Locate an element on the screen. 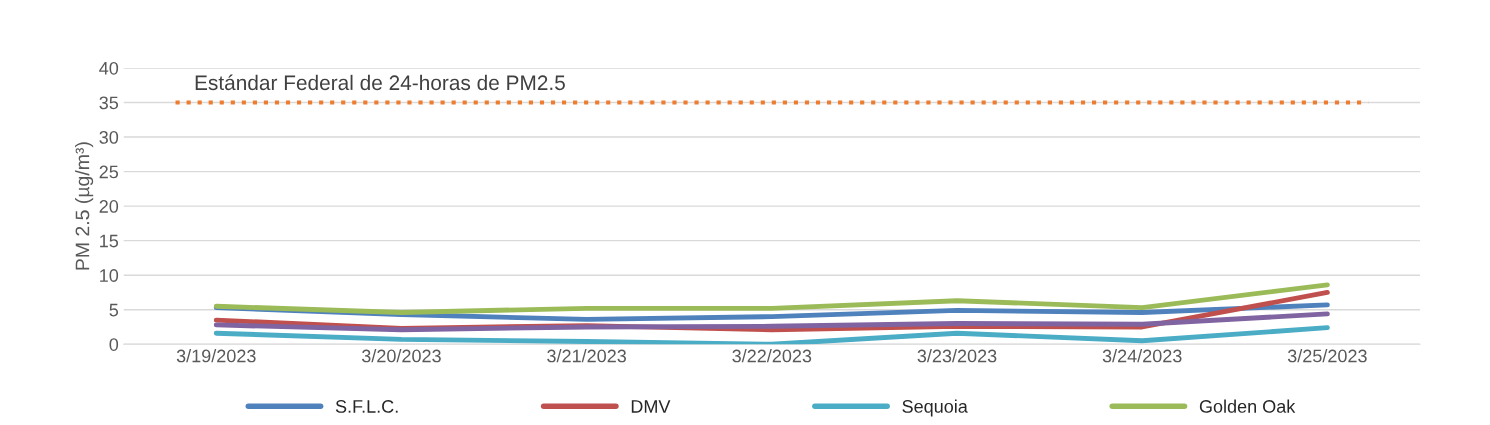 The width and height of the screenshot is (1490, 425). legend-label: Sequoia is located at coordinates (935, 408).